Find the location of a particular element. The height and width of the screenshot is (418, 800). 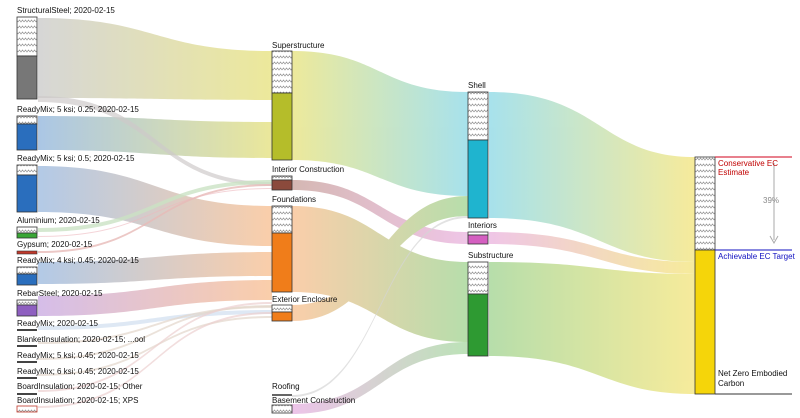

link-steel-superstructure is located at coordinates (155, 59).